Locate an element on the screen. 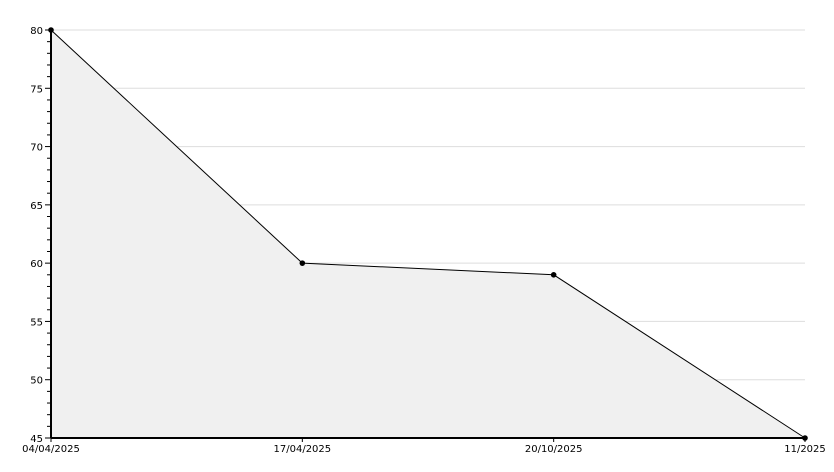 Image resolution: width=834 pixels, height=472 pixels. x-tick-label: 17/04/2025 is located at coordinates (303, 449).